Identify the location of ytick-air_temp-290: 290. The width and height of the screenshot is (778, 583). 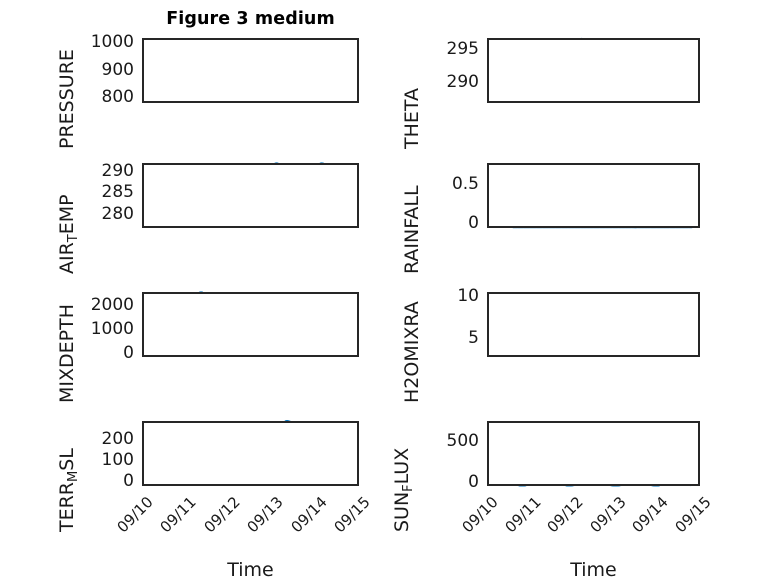
(117, 170).